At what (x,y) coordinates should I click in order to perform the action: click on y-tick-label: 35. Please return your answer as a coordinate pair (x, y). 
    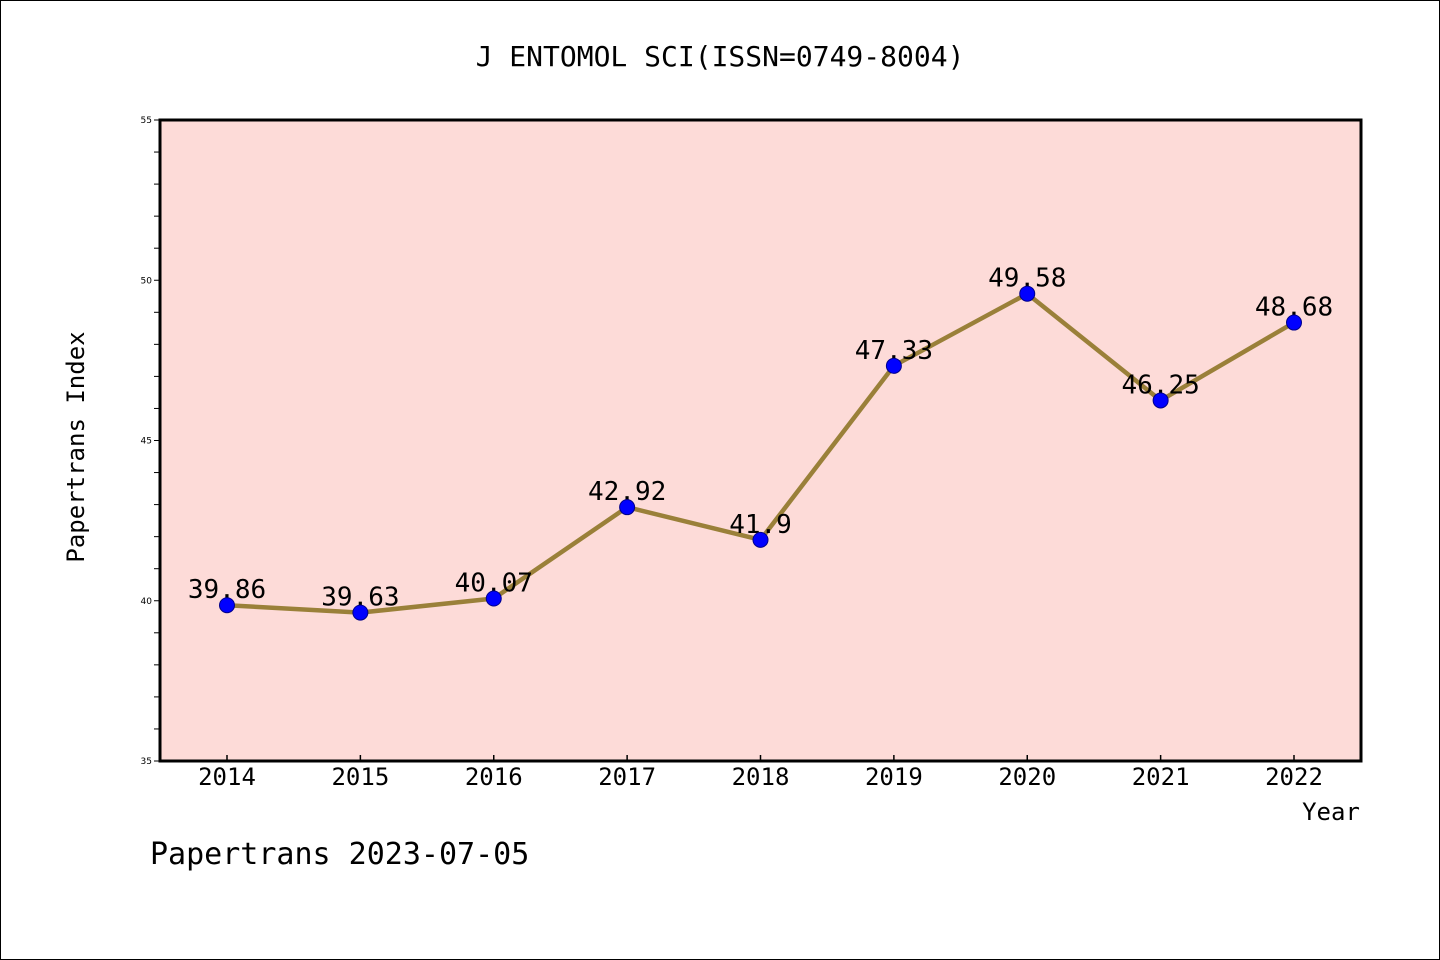
    Looking at the image, I should click on (146, 762).